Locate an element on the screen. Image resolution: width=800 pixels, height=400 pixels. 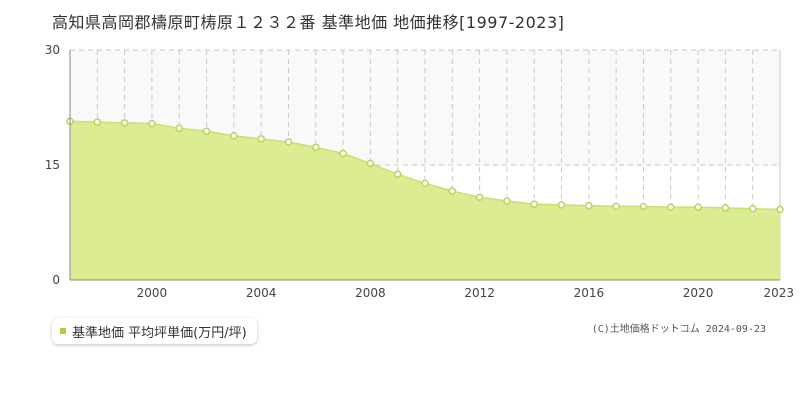
x-tick-label: 2008 is located at coordinates (370, 293).